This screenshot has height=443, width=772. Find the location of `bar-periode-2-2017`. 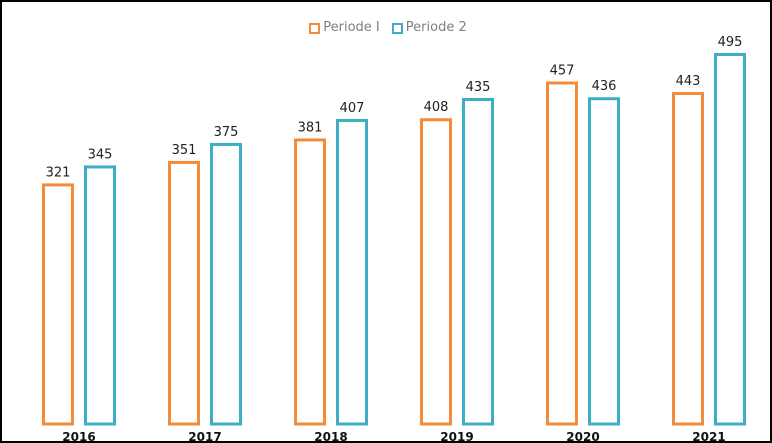

bar-periode-2-2017 is located at coordinates (226, 284).